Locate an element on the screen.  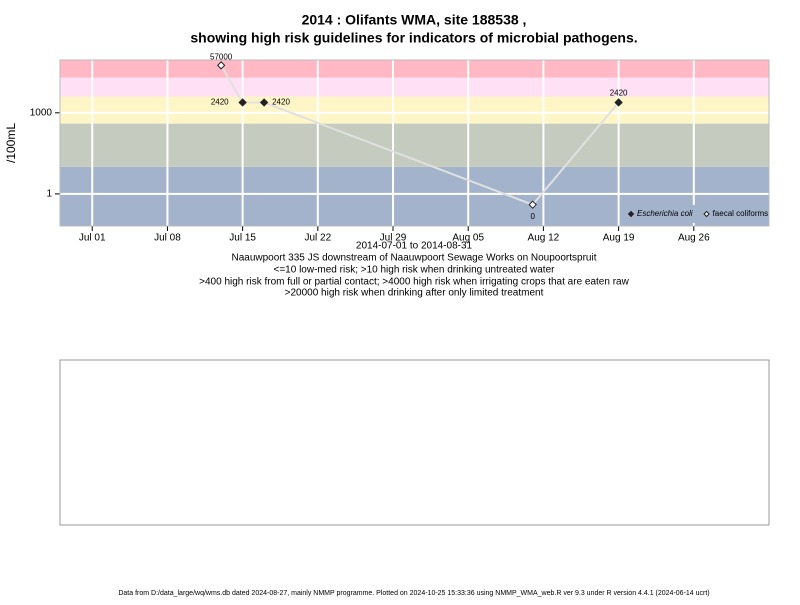
x-tick-label: Jul 01 is located at coordinates (92, 238).